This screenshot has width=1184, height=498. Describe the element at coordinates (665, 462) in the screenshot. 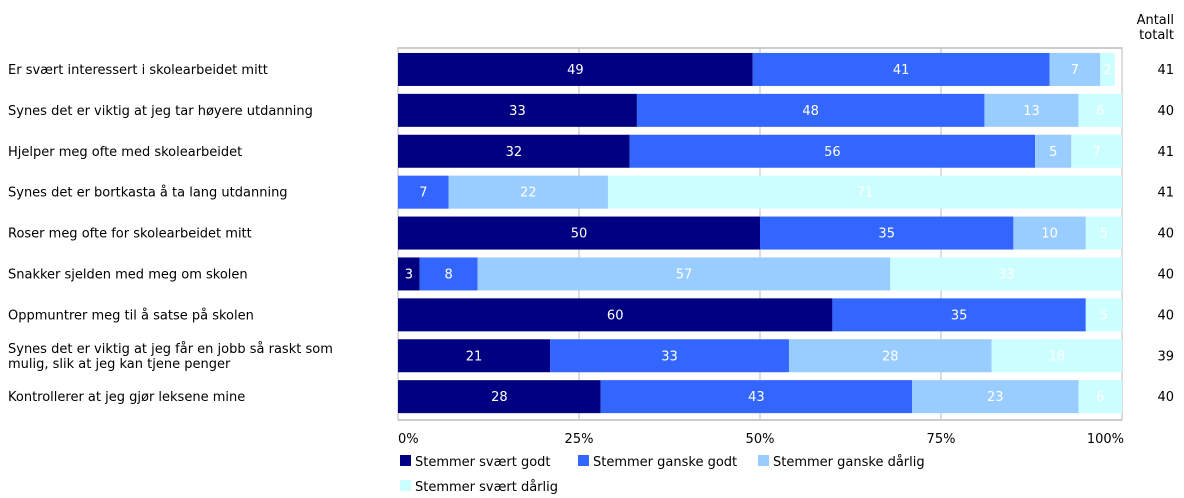

I see `legend-label: Stemmer ganske godt` at that location.